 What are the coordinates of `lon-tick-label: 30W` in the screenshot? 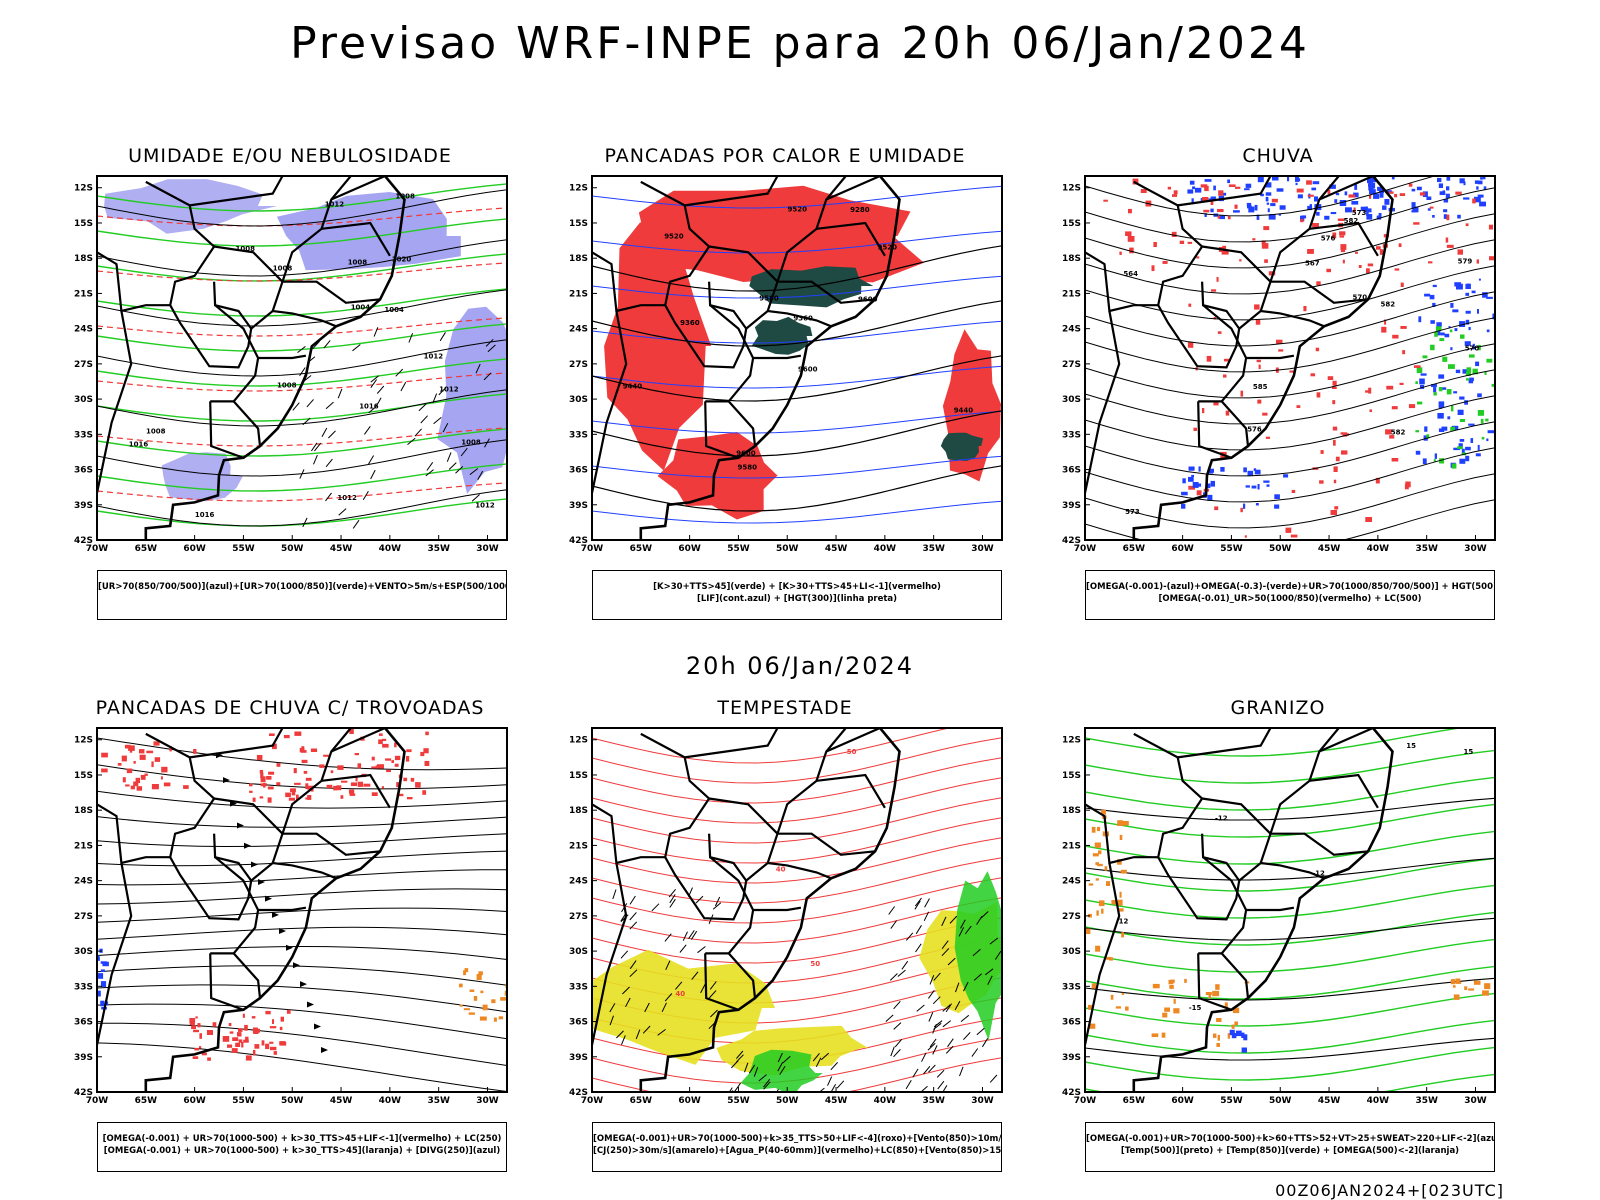 It's located at (1475, 1101).